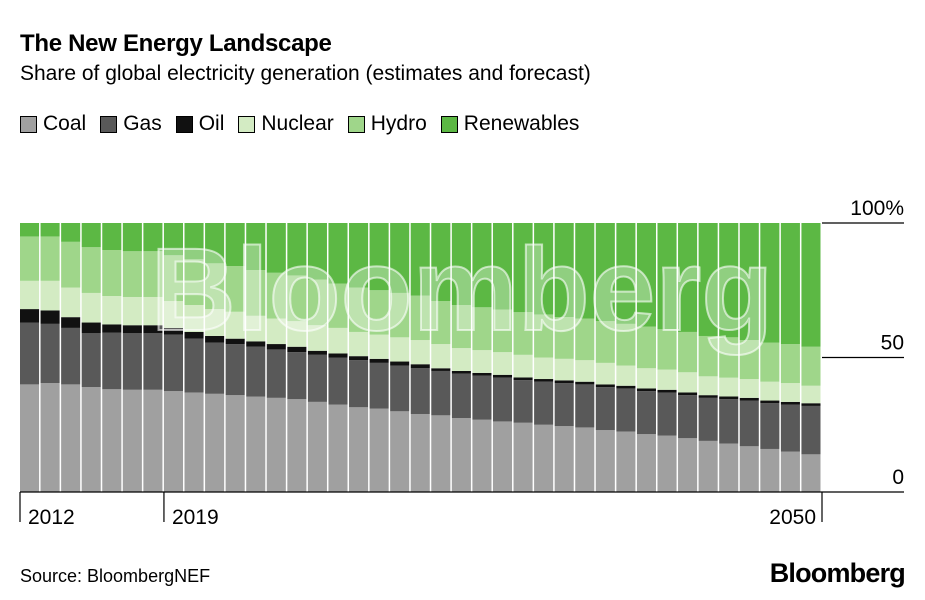 The image size is (925, 600). I want to click on bar-nuclear-2029, so click(379, 346).